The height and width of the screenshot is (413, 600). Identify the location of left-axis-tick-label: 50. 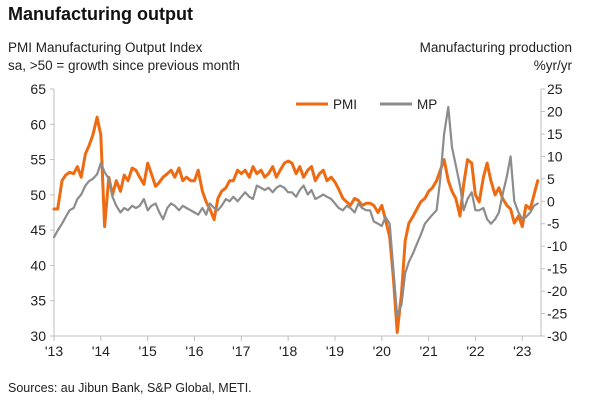
(38, 195).